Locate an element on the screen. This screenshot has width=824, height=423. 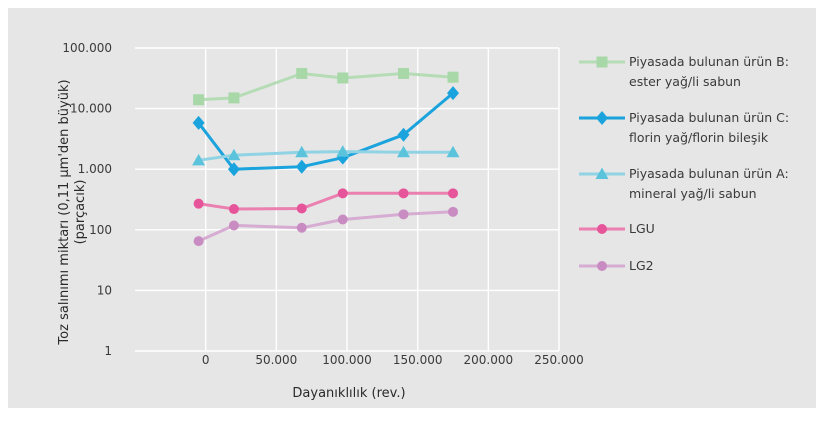
x-tick-label: 150.000 is located at coordinates (418, 360).